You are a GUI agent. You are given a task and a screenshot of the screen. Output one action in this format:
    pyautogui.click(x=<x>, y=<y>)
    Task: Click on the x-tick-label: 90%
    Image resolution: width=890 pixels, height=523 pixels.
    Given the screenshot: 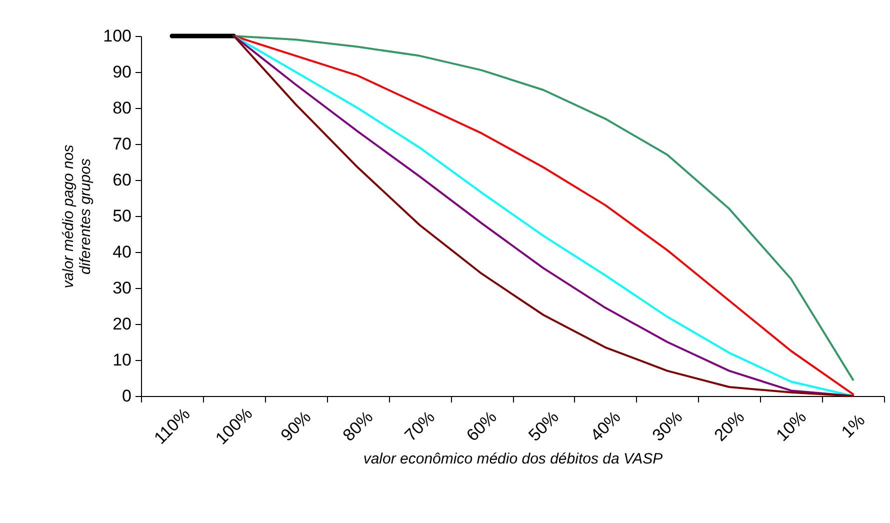 What is the action you would take?
    pyautogui.click(x=296, y=426)
    